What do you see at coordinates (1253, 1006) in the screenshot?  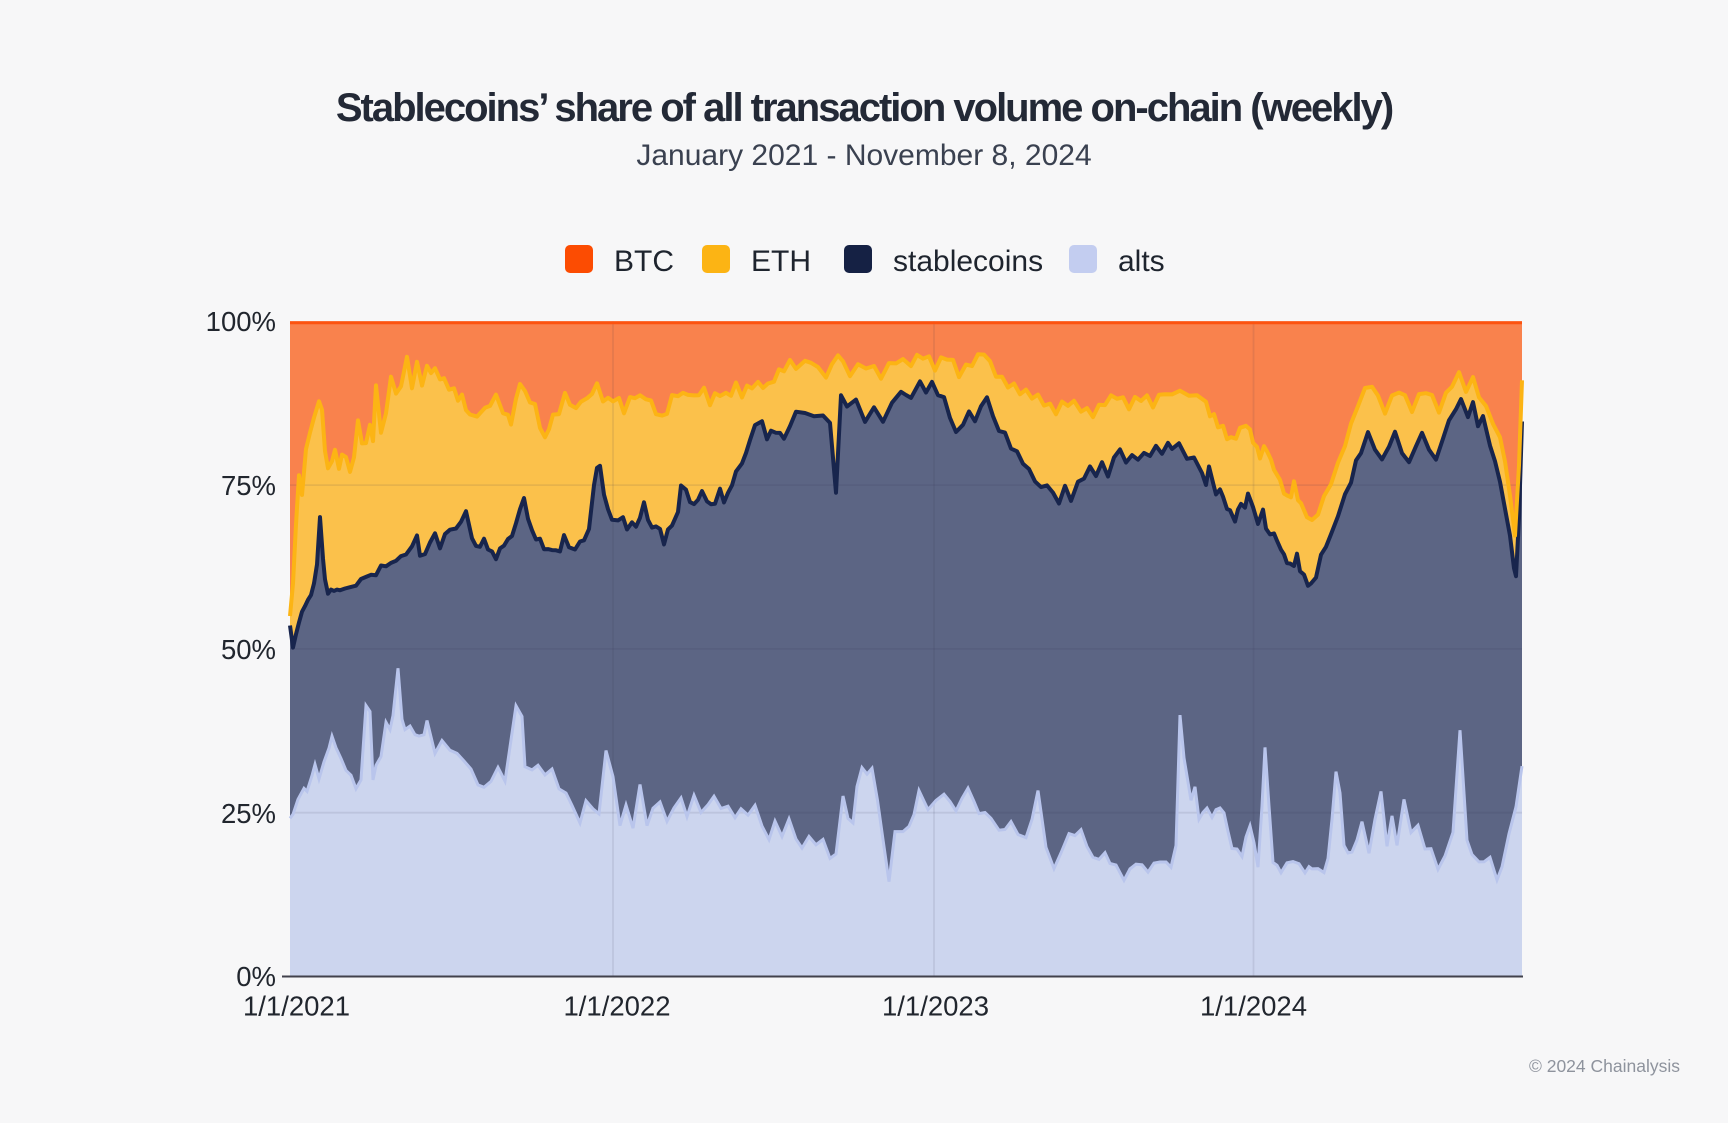 I see `svg-text: 1/1/2024` at bounding box center [1253, 1006].